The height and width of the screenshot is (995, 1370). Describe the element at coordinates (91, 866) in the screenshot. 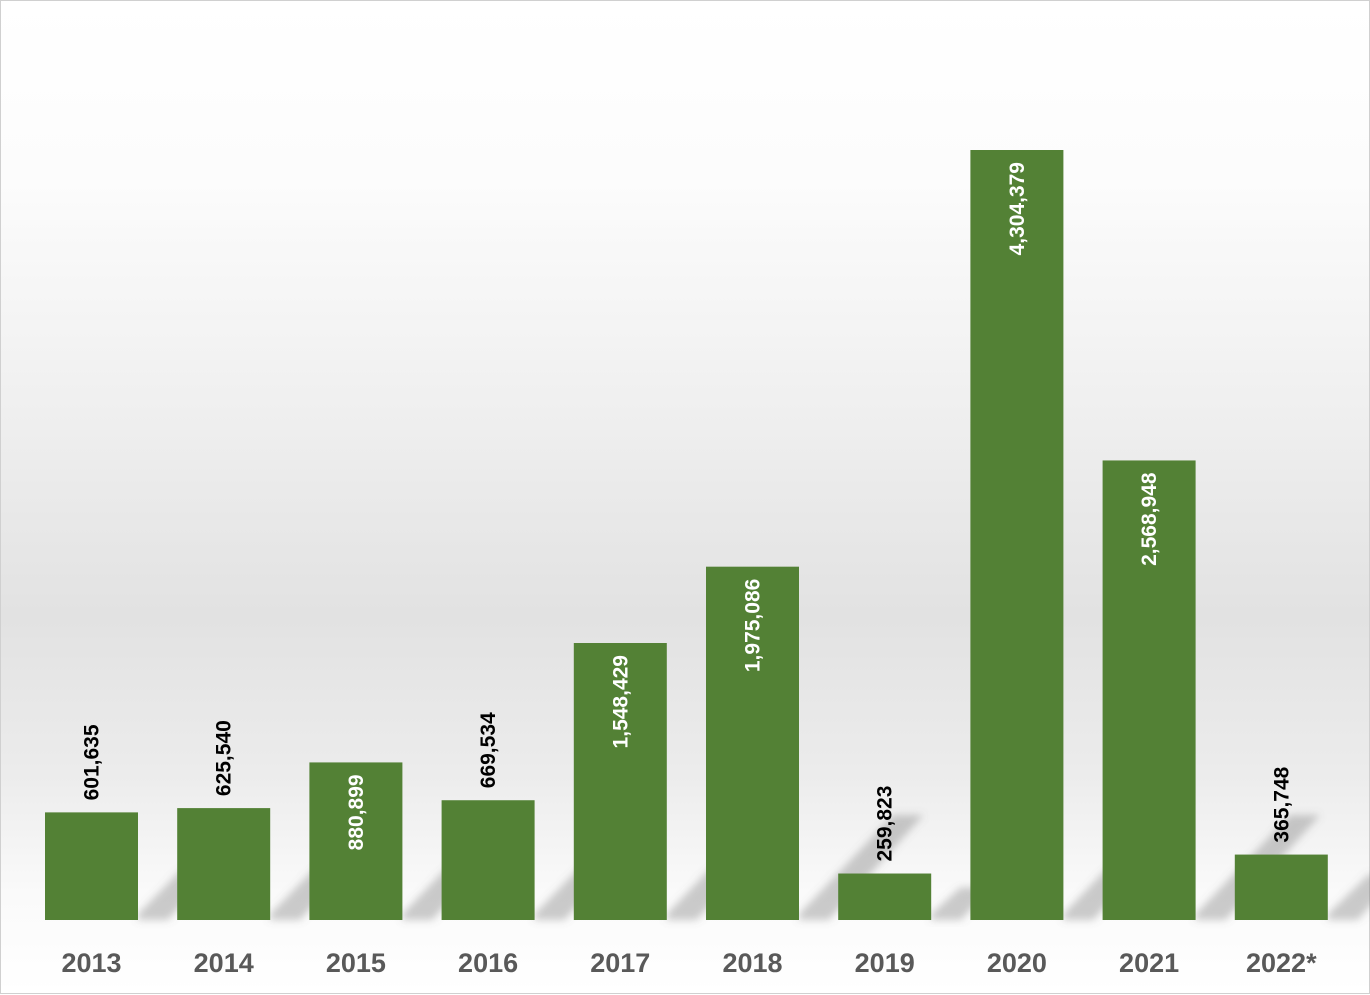

I see `bar-2013` at that location.